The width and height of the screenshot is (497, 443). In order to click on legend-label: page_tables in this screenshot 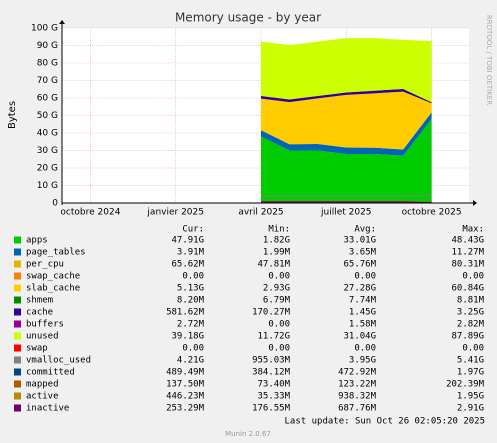, I will do `click(56, 253)`.